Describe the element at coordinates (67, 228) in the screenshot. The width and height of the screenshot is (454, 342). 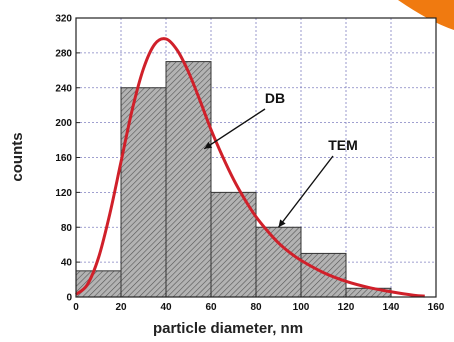
I see `y-tick-label: 80` at that location.